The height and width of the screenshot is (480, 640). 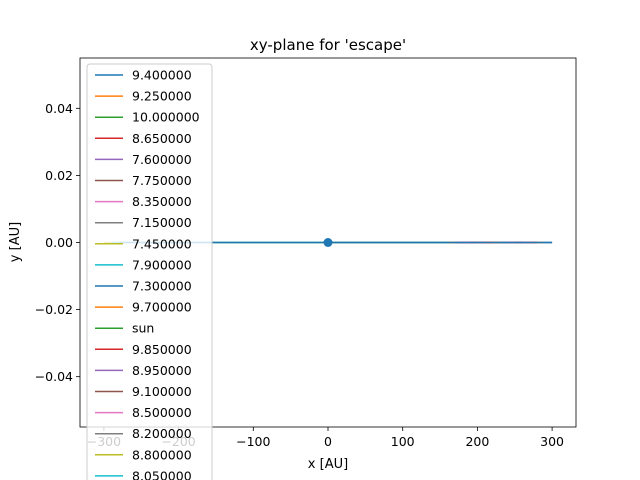 What do you see at coordinates (162, 412) in the screenshot?
I see `legend-label: 8.500000` at bounding box center [162, 412].